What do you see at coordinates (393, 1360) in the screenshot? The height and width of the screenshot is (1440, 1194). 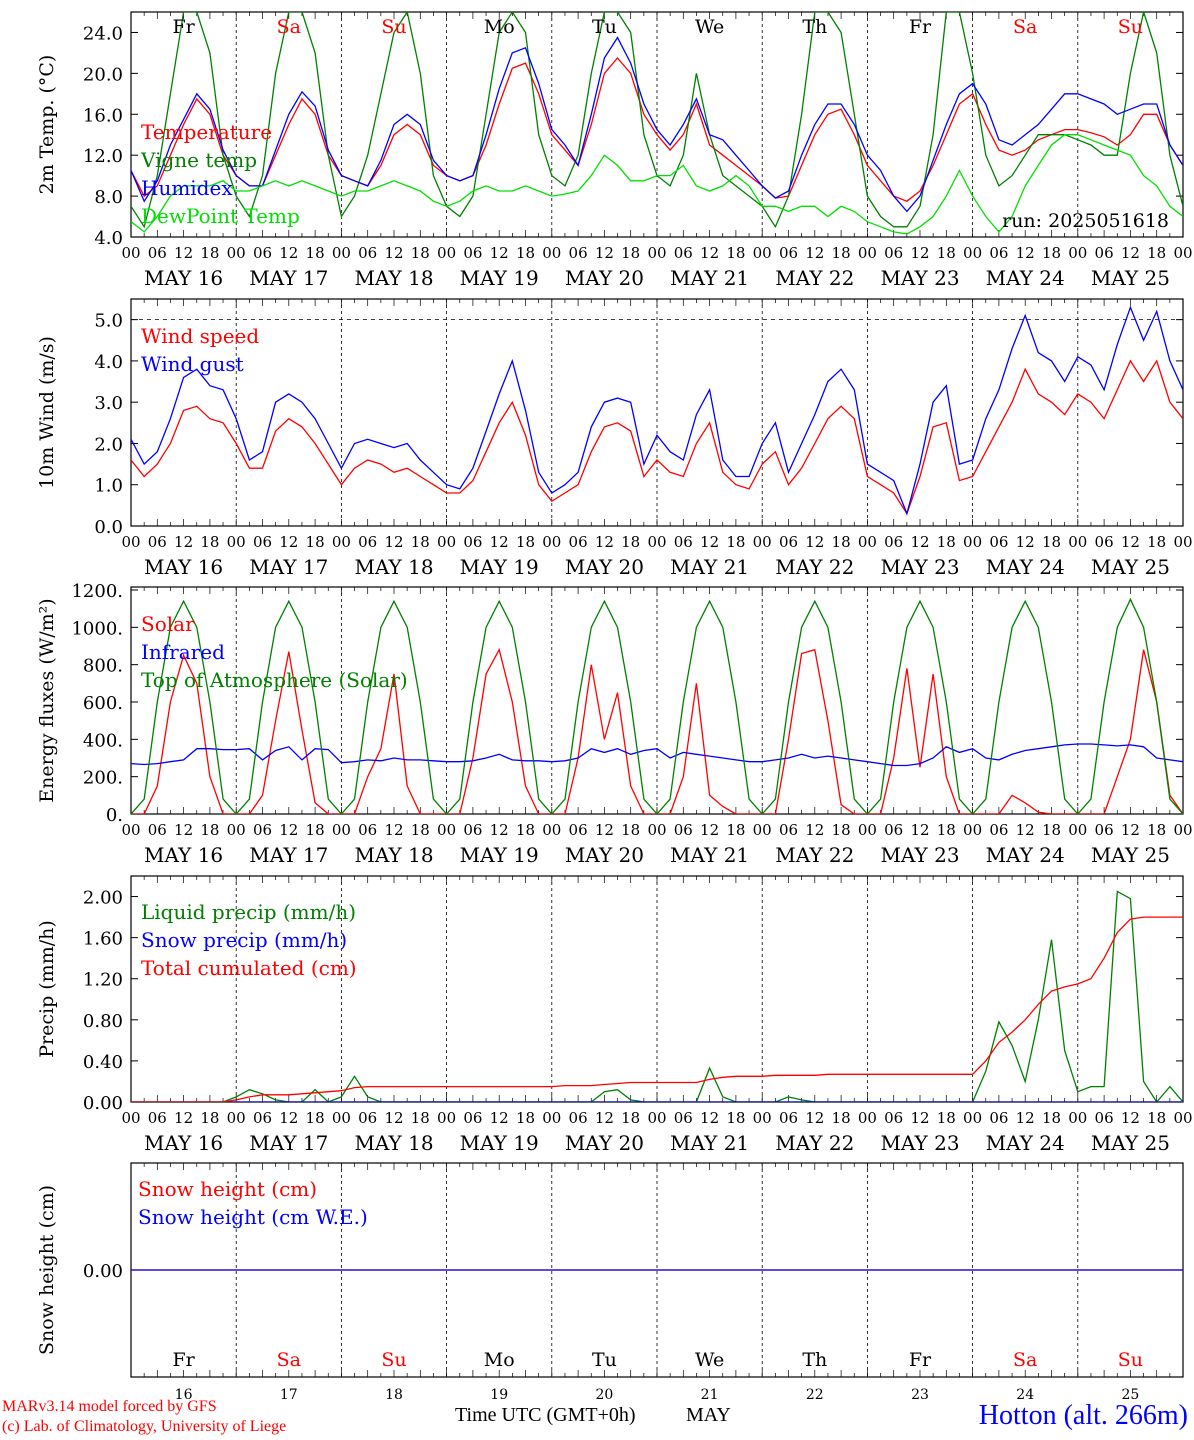 I see `weekday-label: Su` at bounding box center [393, 1360].